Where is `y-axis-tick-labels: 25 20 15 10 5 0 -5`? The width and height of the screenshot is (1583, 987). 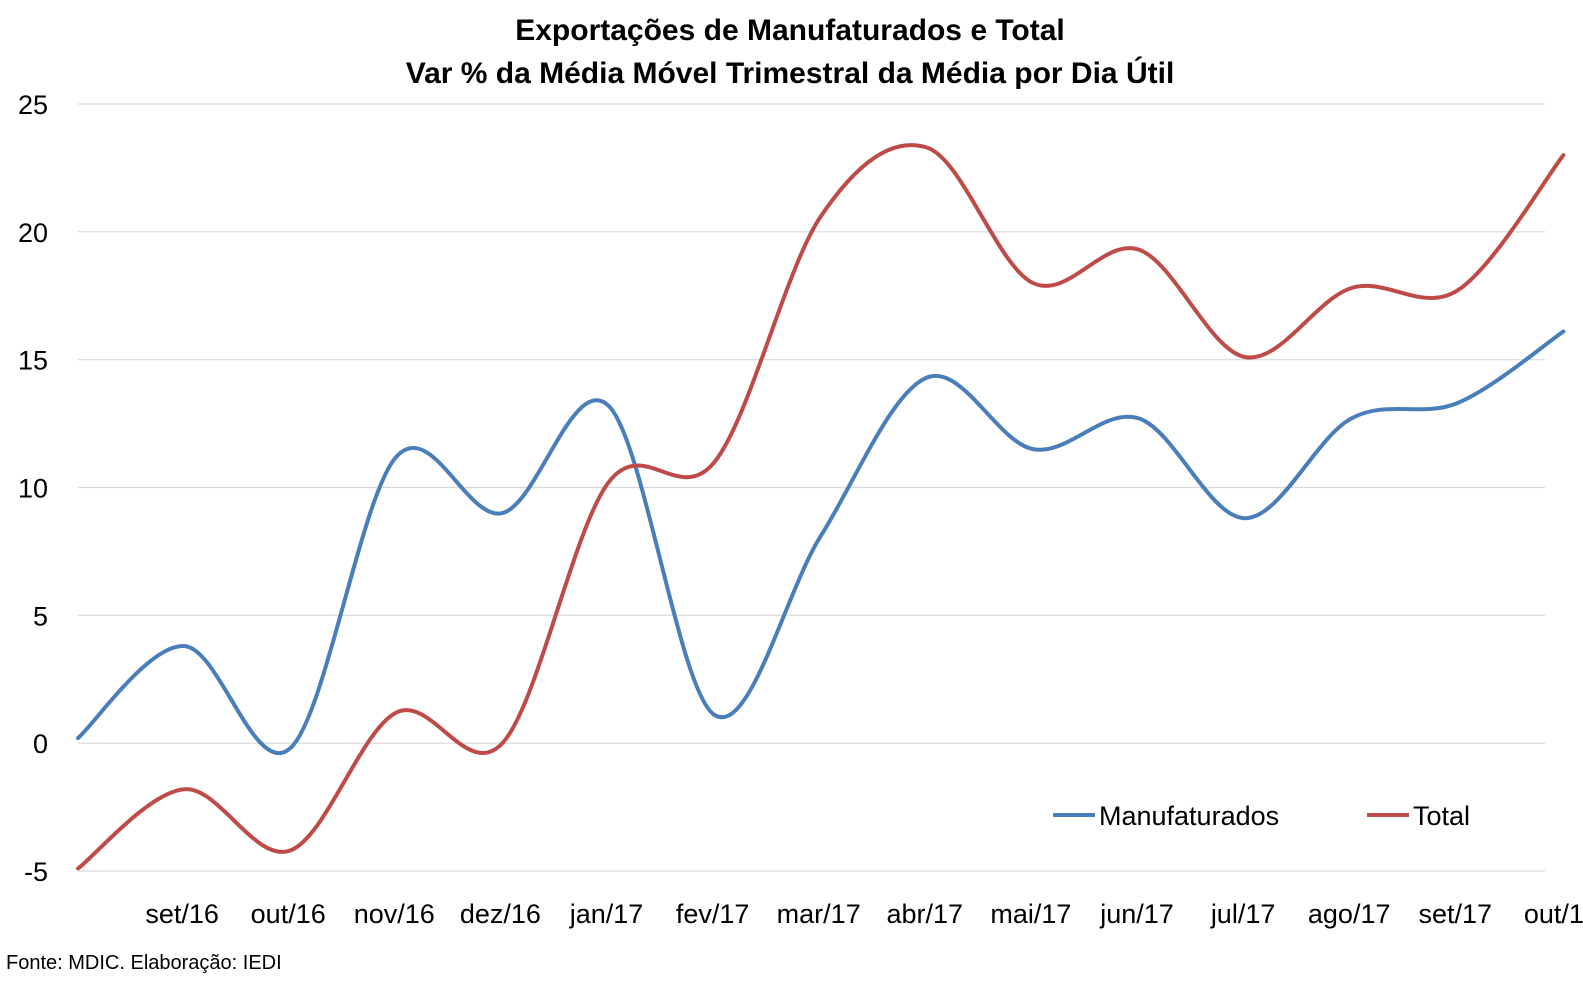
y-axis-tick-labels: 25 20 15 10 5 0 -5 is located at coordinates (33, 488).